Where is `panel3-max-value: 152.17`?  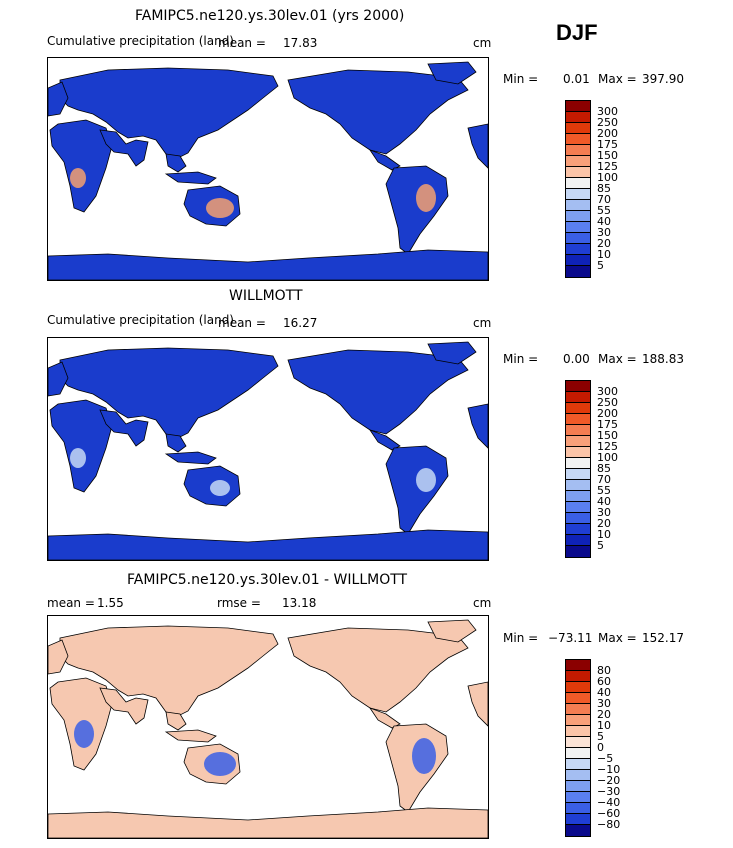
panel3-max-value: 152.17 is located at coordinates (663, 638).